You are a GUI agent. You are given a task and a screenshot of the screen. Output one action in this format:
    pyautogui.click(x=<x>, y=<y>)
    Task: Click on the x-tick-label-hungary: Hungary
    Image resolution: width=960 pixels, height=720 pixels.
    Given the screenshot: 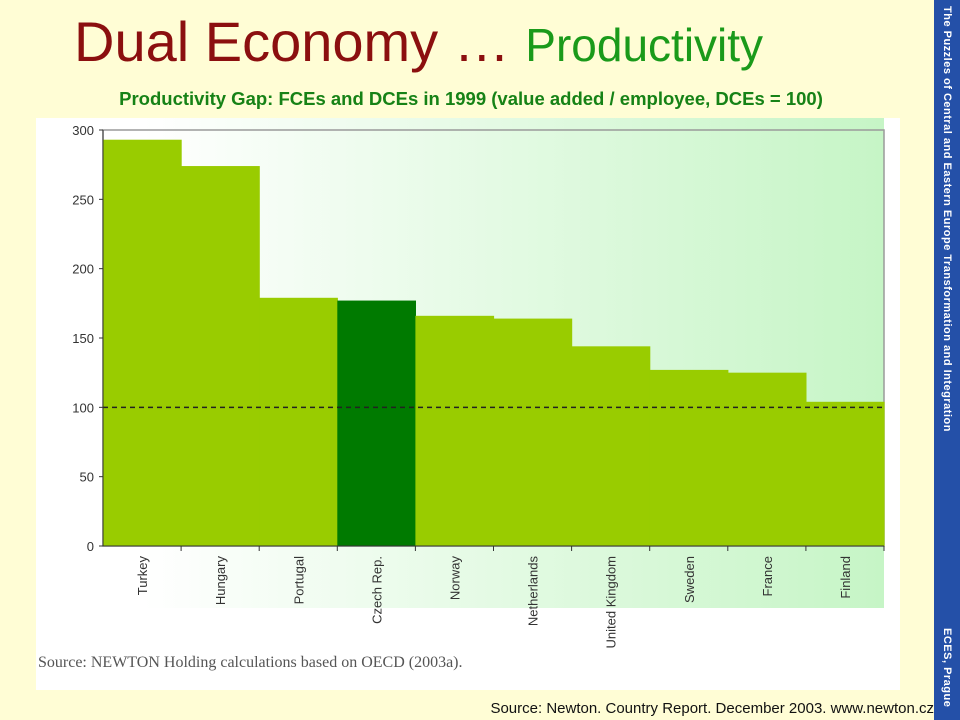 What is the action you would take?
    pyautogui.click(x=220, y=581)
    